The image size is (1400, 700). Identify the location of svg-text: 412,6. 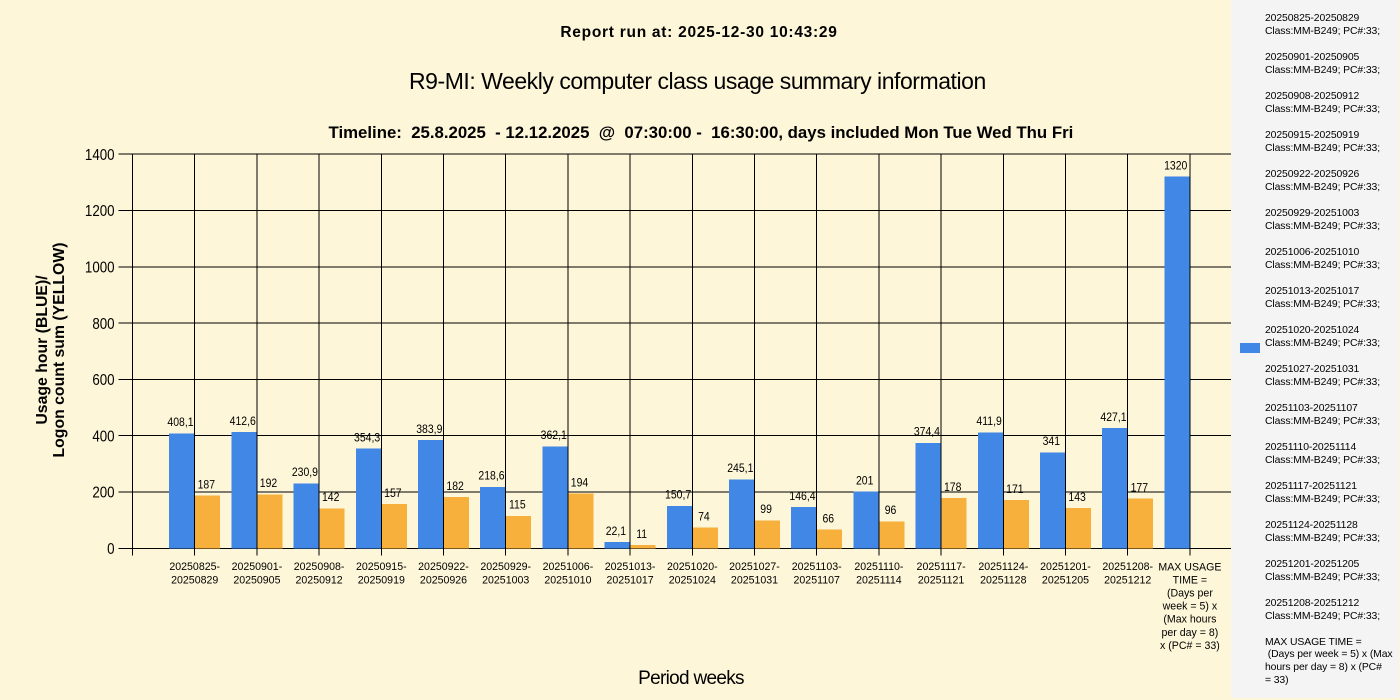
(243, 421).